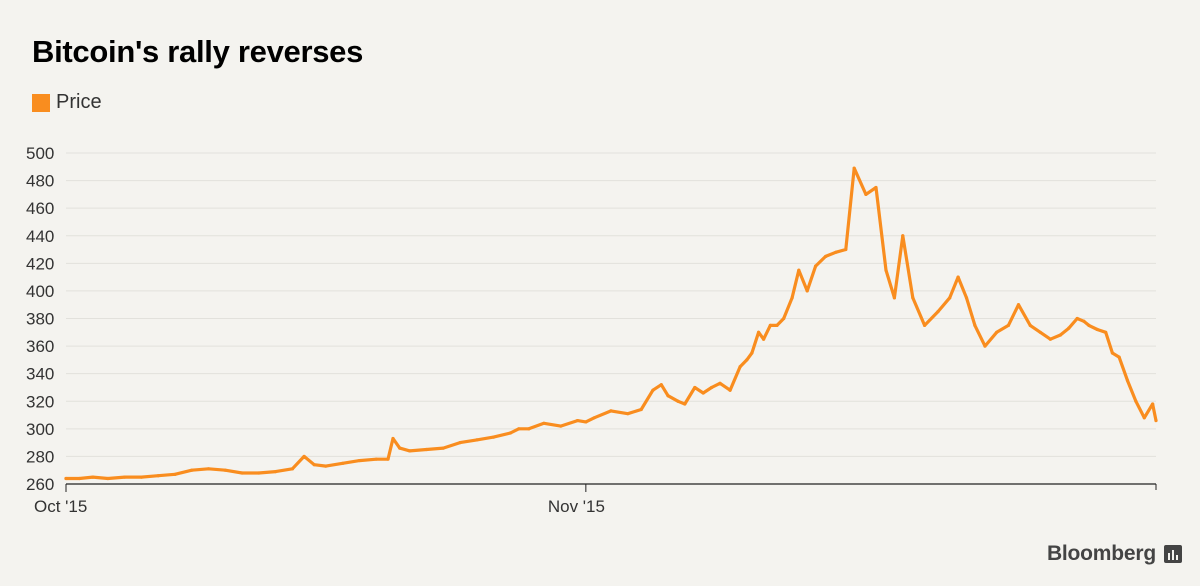 This screenshot has height=586, width=1200. I want to click on y-tick-label-420: 420, so click(40, 263).